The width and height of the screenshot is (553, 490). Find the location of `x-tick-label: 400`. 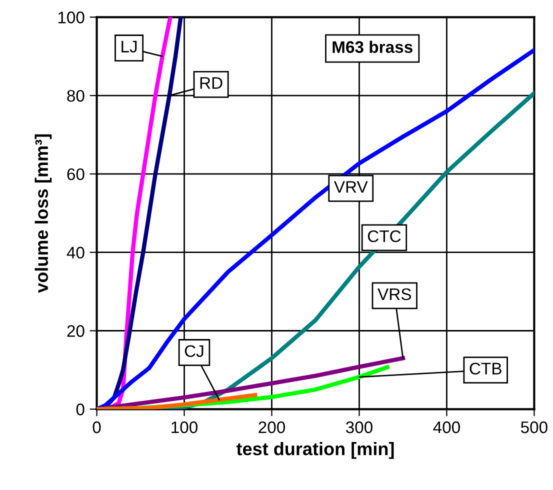

x-tick-label: 400 is located at coordinates (446, 427).